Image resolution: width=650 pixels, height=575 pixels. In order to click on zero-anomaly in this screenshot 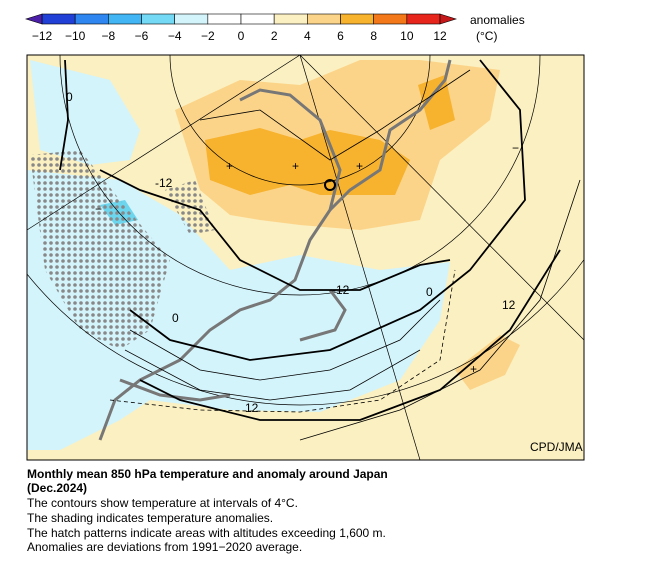, I will do `click(282, 341)`.